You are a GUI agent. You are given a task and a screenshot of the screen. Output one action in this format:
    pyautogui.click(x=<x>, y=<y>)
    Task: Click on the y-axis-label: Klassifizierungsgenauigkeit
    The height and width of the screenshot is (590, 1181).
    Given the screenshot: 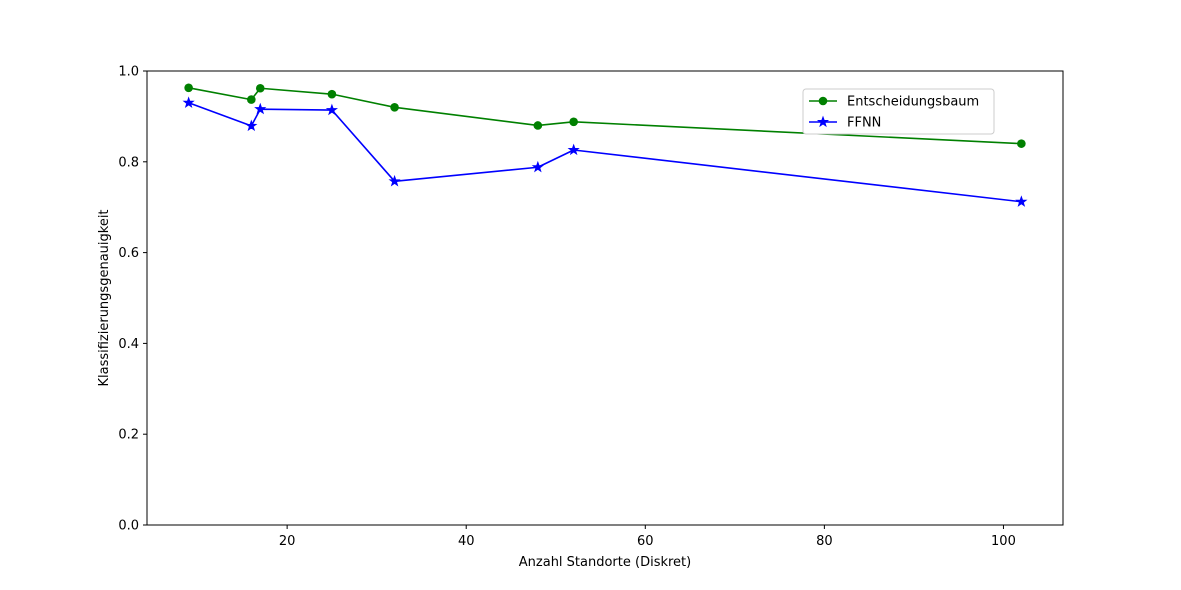 What is the action you would take?
    pyautogui.click(x=104, y=297)
    